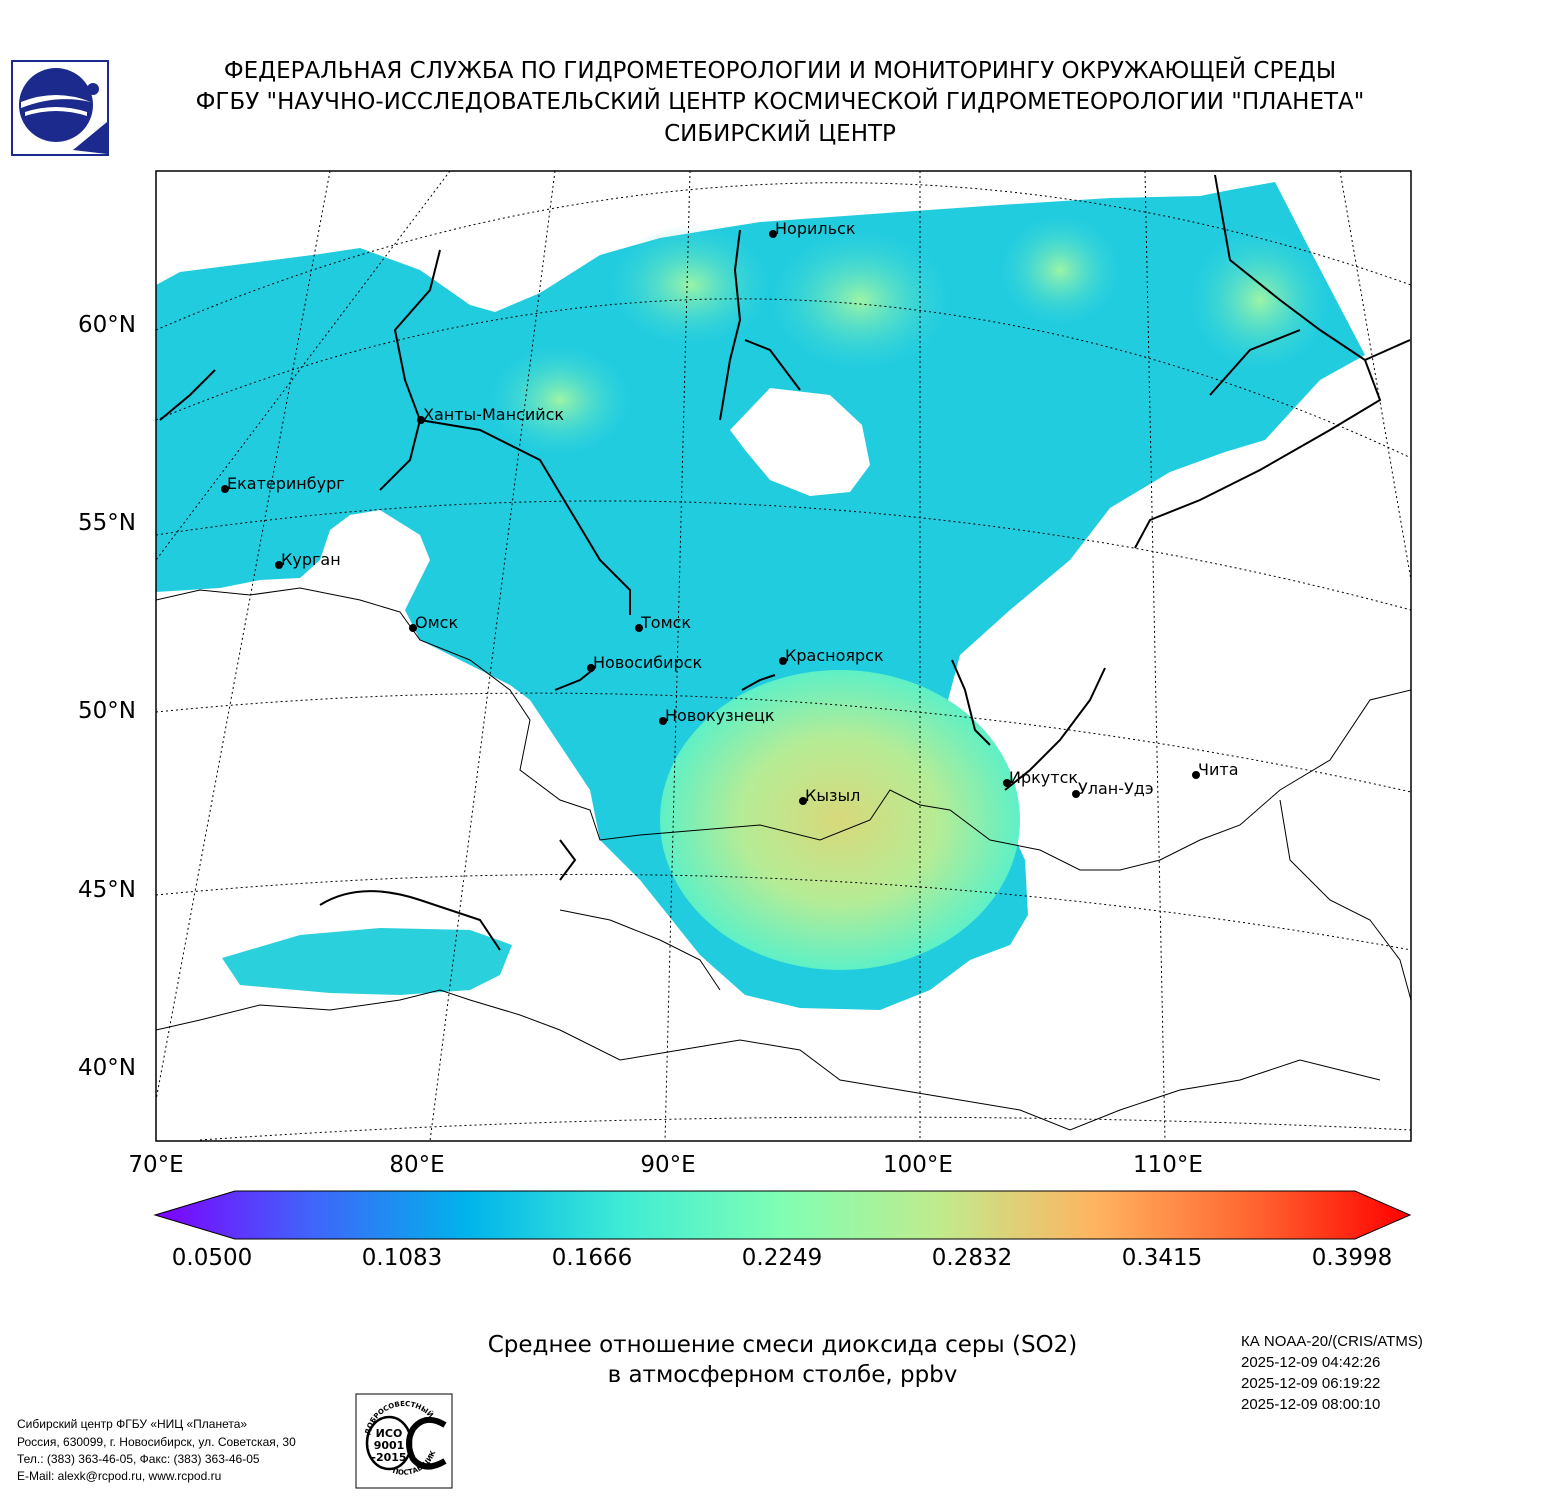 The image size is (1550, 1500). I want to click on lon-label-100: 100°E, so click(918, 1165).